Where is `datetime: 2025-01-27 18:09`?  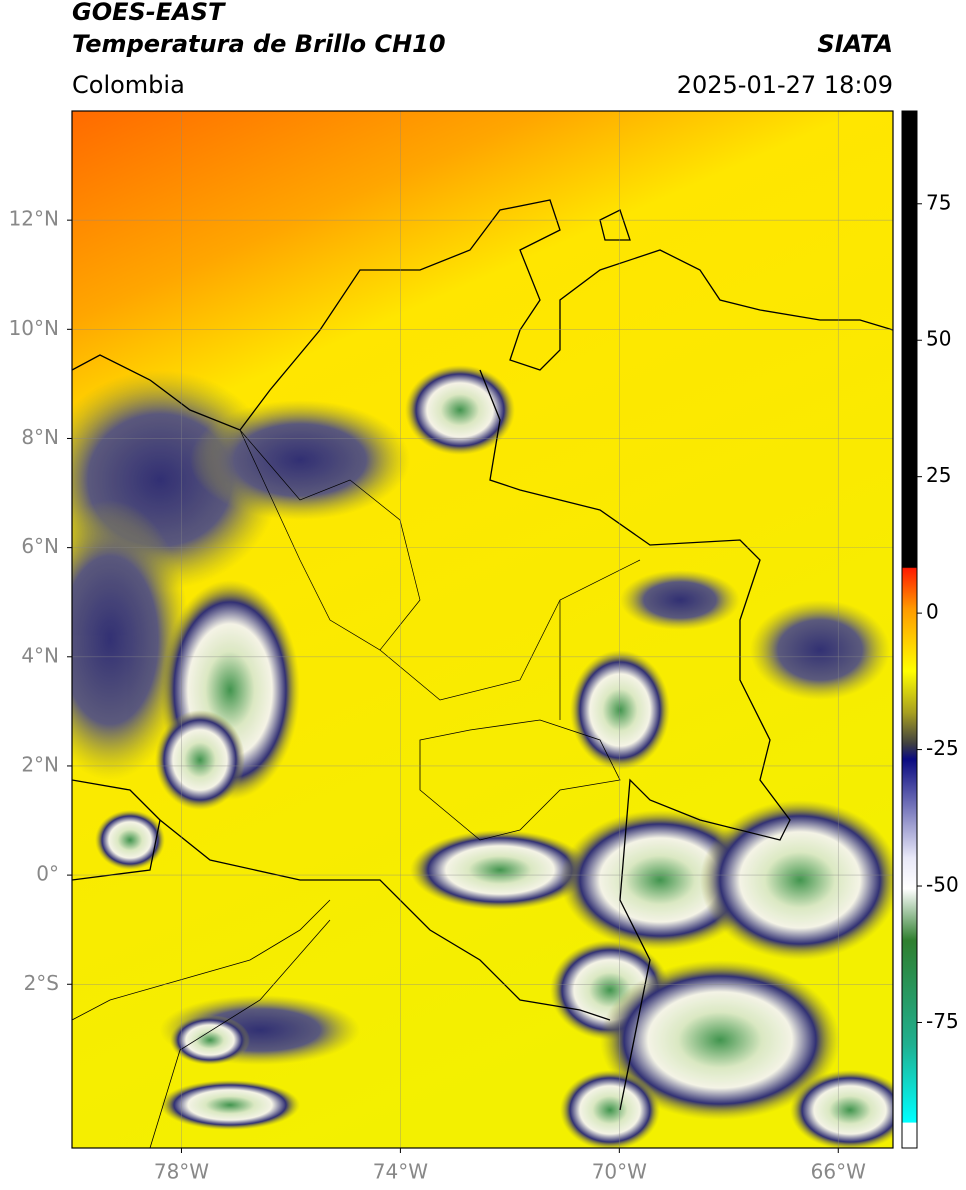 datetime: 2025-01-27 18:09 is located at coordinates (785, 85).